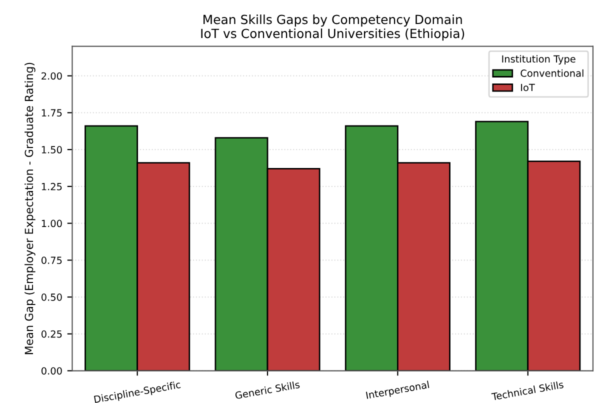 The height and width of the screenshot is (403, 602). What do you see at coordinates (52, 186) in the screenshot?
I see `y-tick-label: 1.25` at bounding box center [52, 186].